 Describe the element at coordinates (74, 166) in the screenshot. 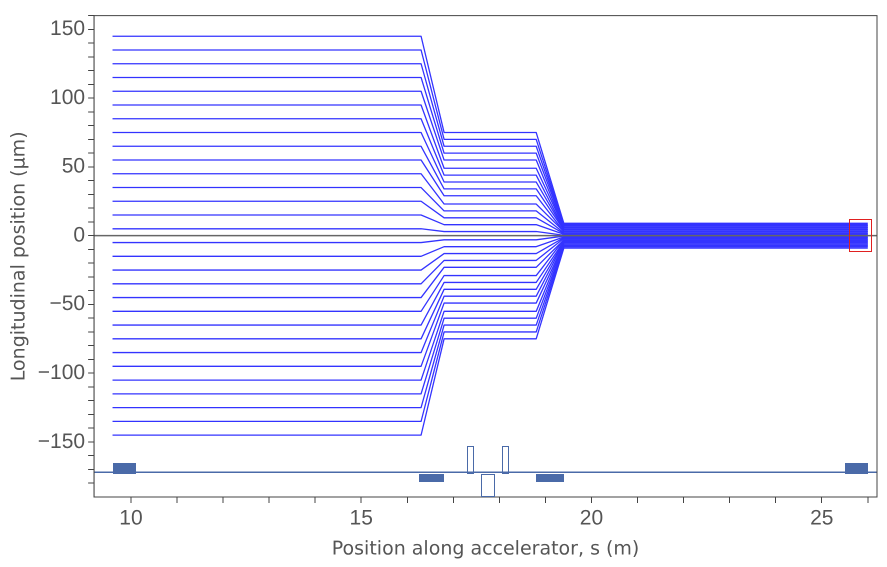

I see `y-tick-label: 50` at that location.